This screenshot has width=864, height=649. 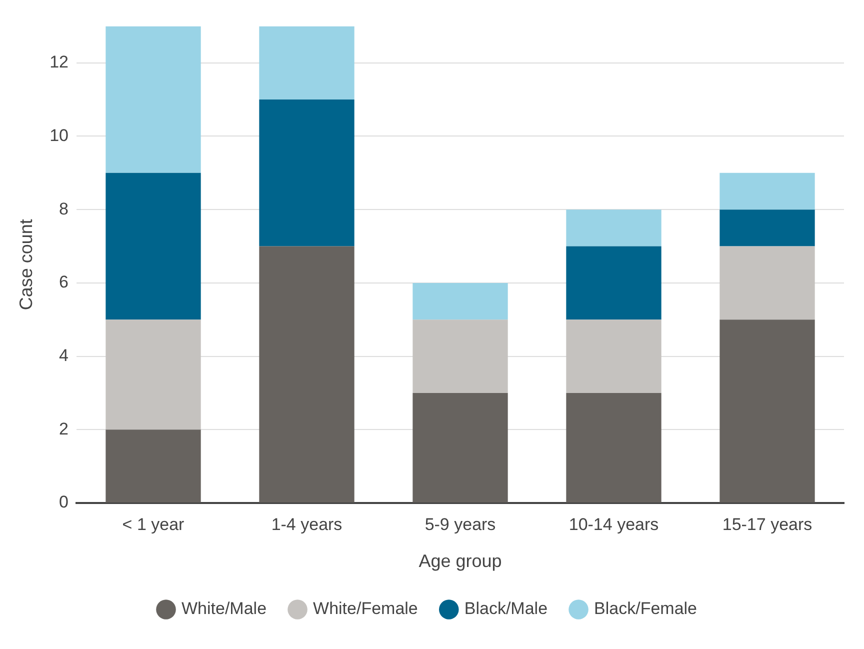 What do you see at coordinates (64, 355) in the screenshot?
I see `y-tick-label: 4` at bounding box center [64, 355].